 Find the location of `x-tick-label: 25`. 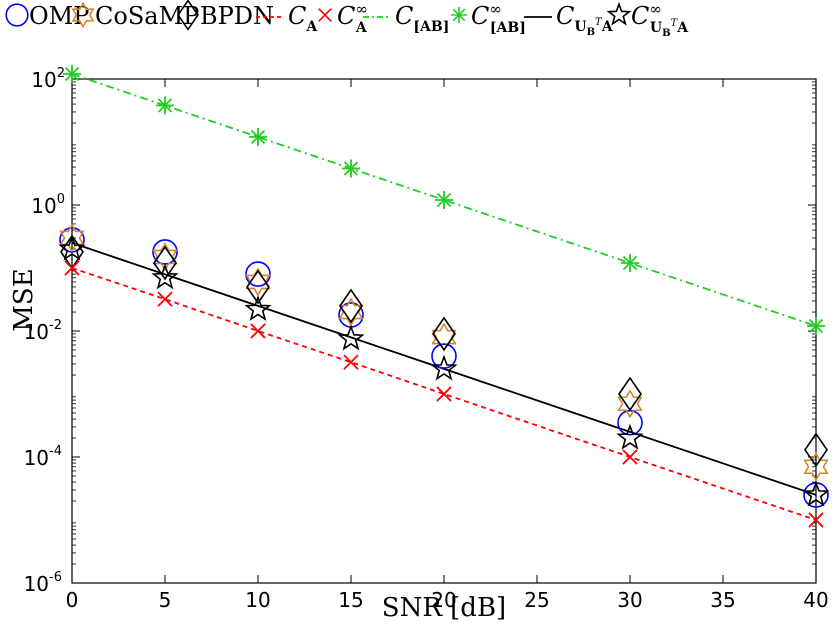

x-tick-label: 25 is located at coordinates (536, 600).